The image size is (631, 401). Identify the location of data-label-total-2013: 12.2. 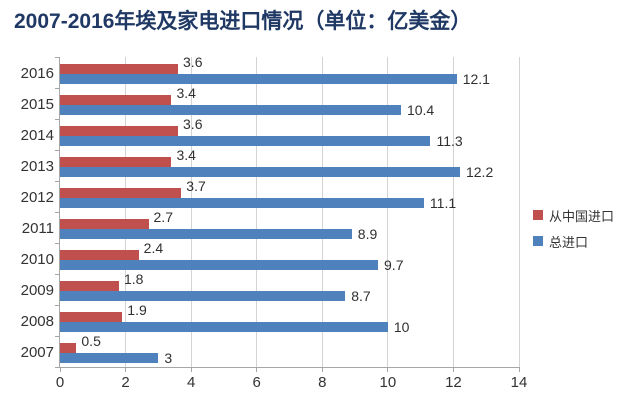
(479, 172).